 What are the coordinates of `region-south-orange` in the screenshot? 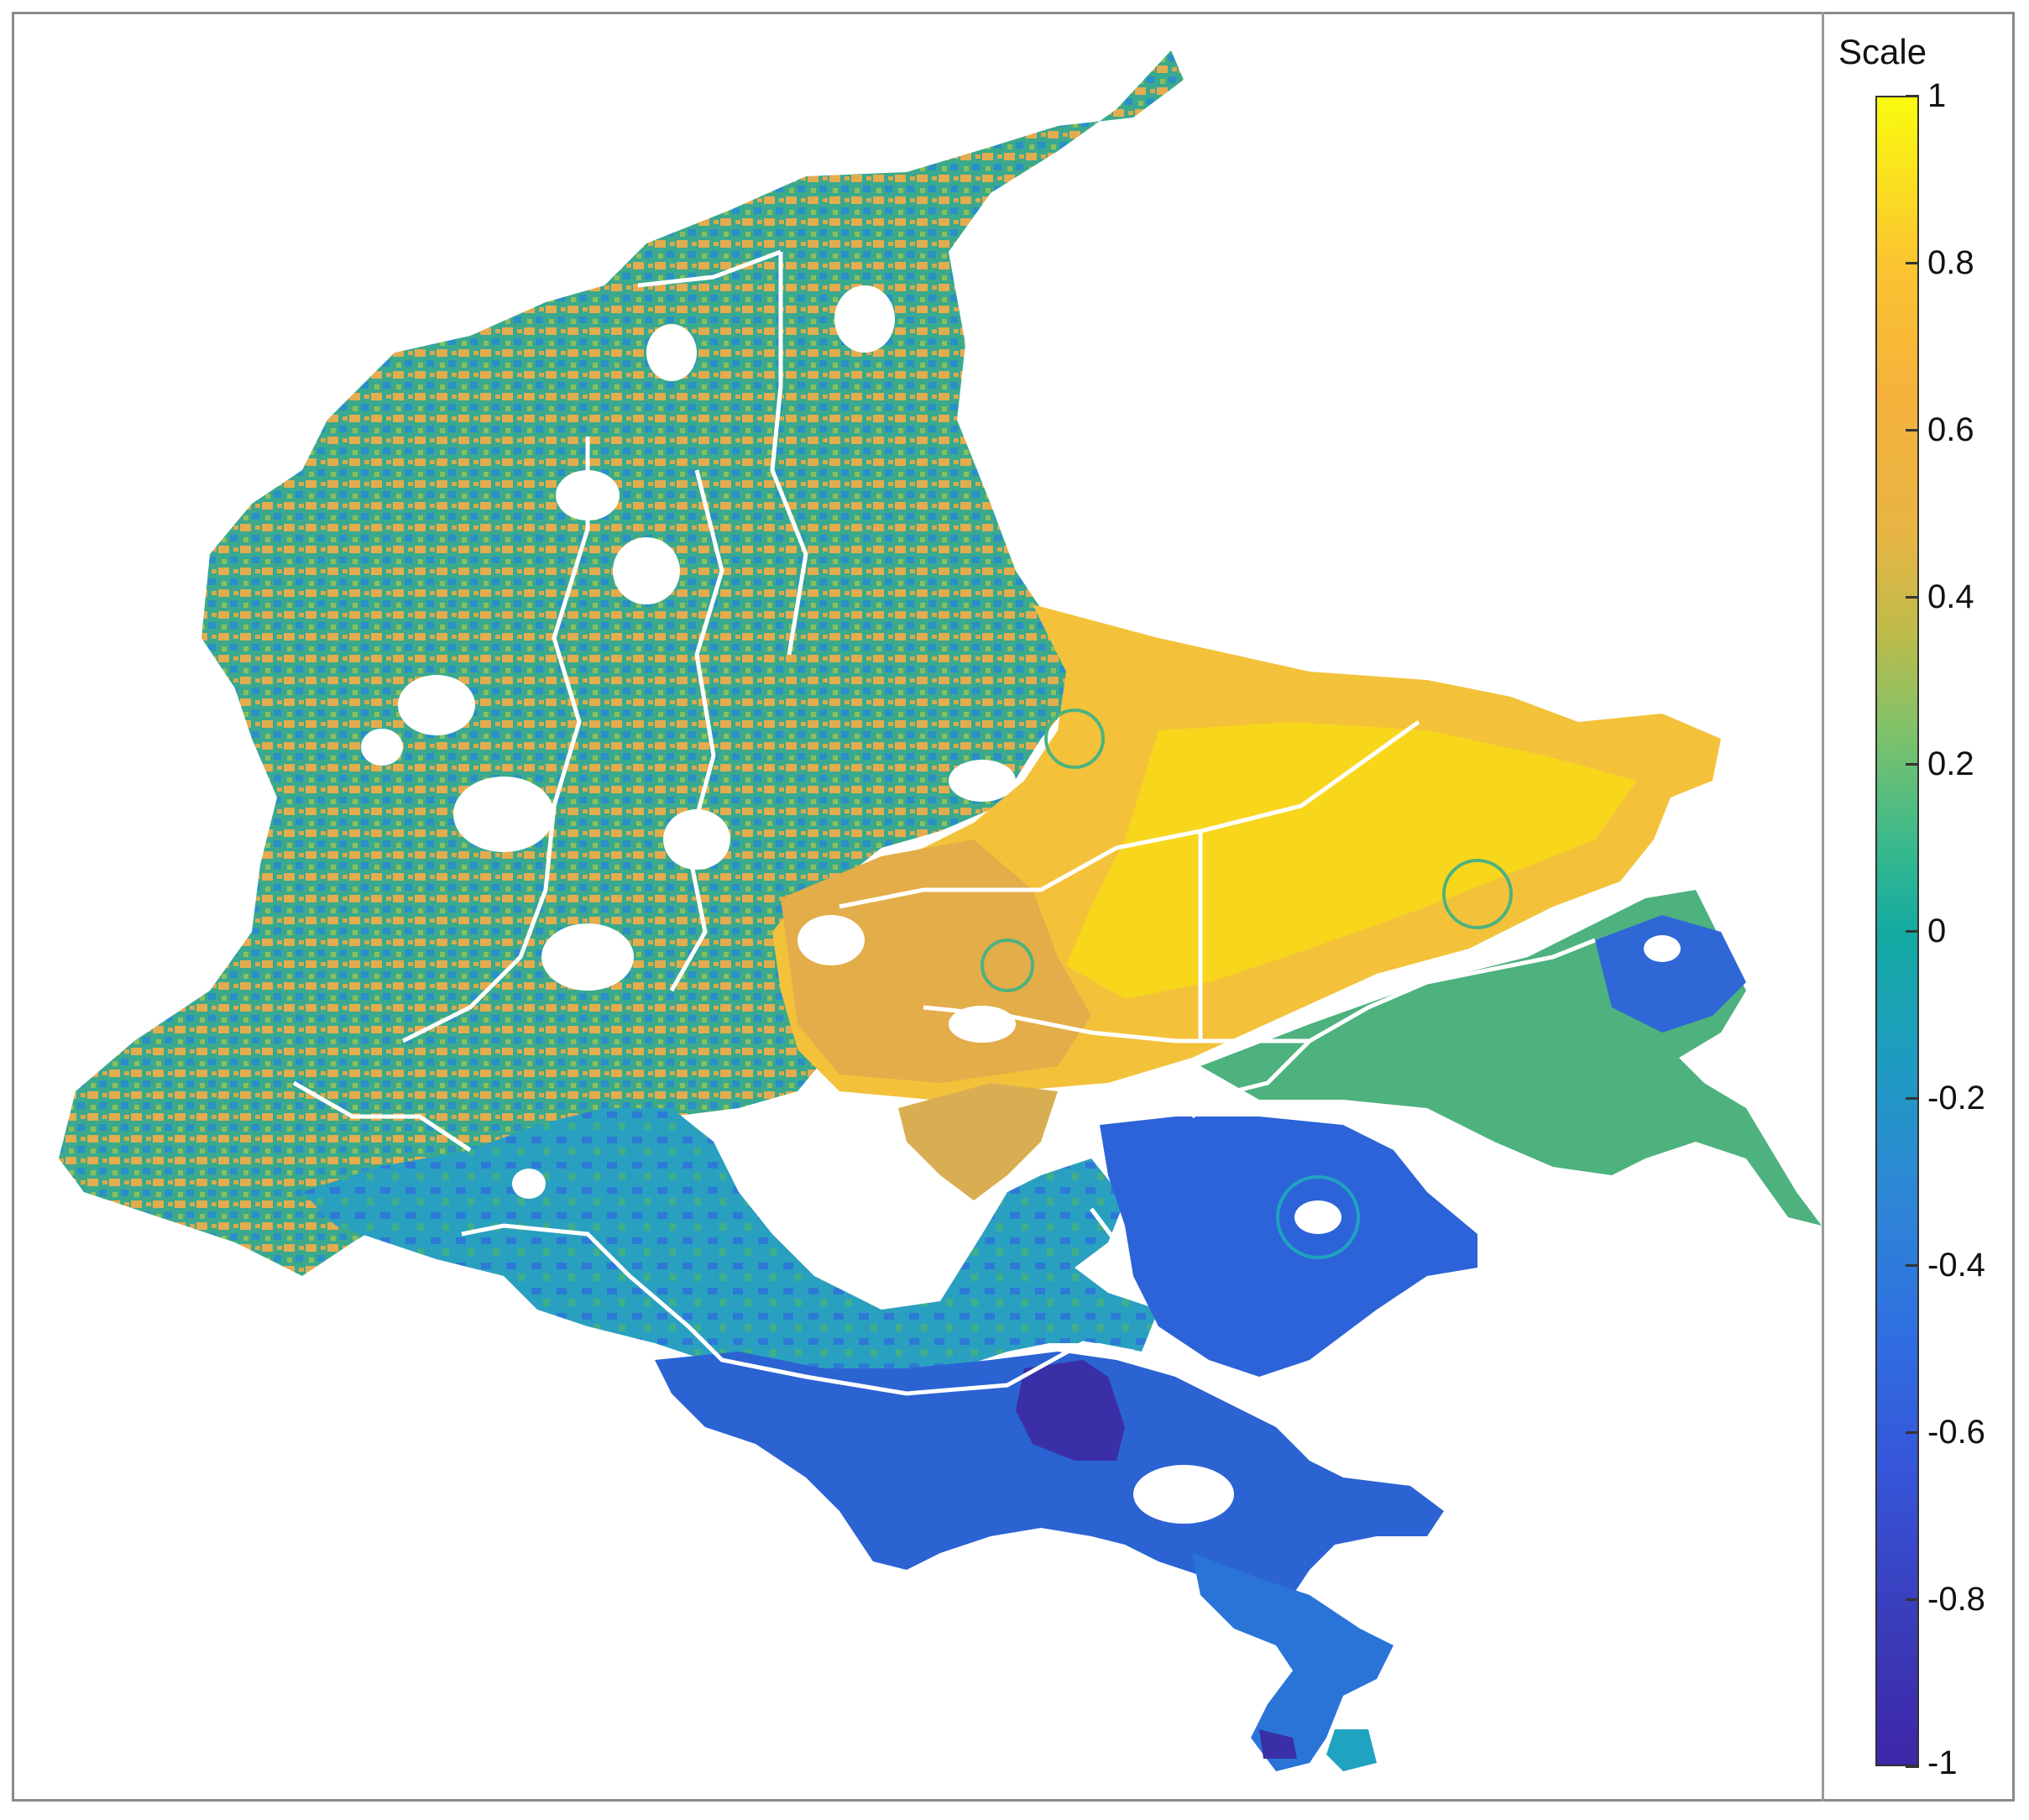 It's located at (978, 1141).